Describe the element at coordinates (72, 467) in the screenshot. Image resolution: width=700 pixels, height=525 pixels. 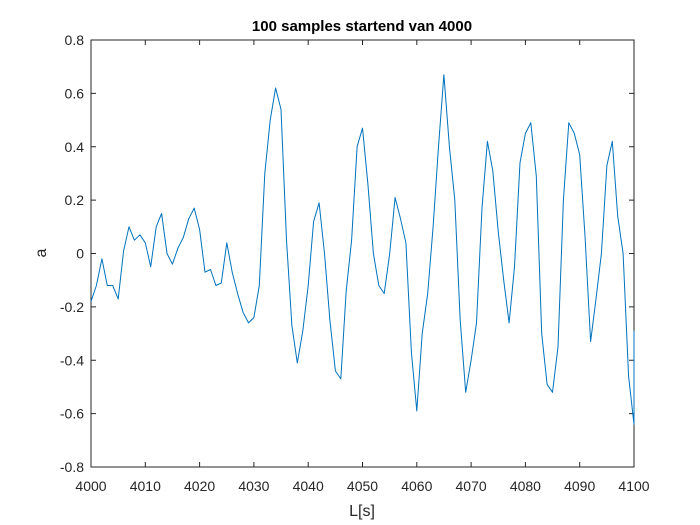
I see `y-tick-label: -0.8` at that location.